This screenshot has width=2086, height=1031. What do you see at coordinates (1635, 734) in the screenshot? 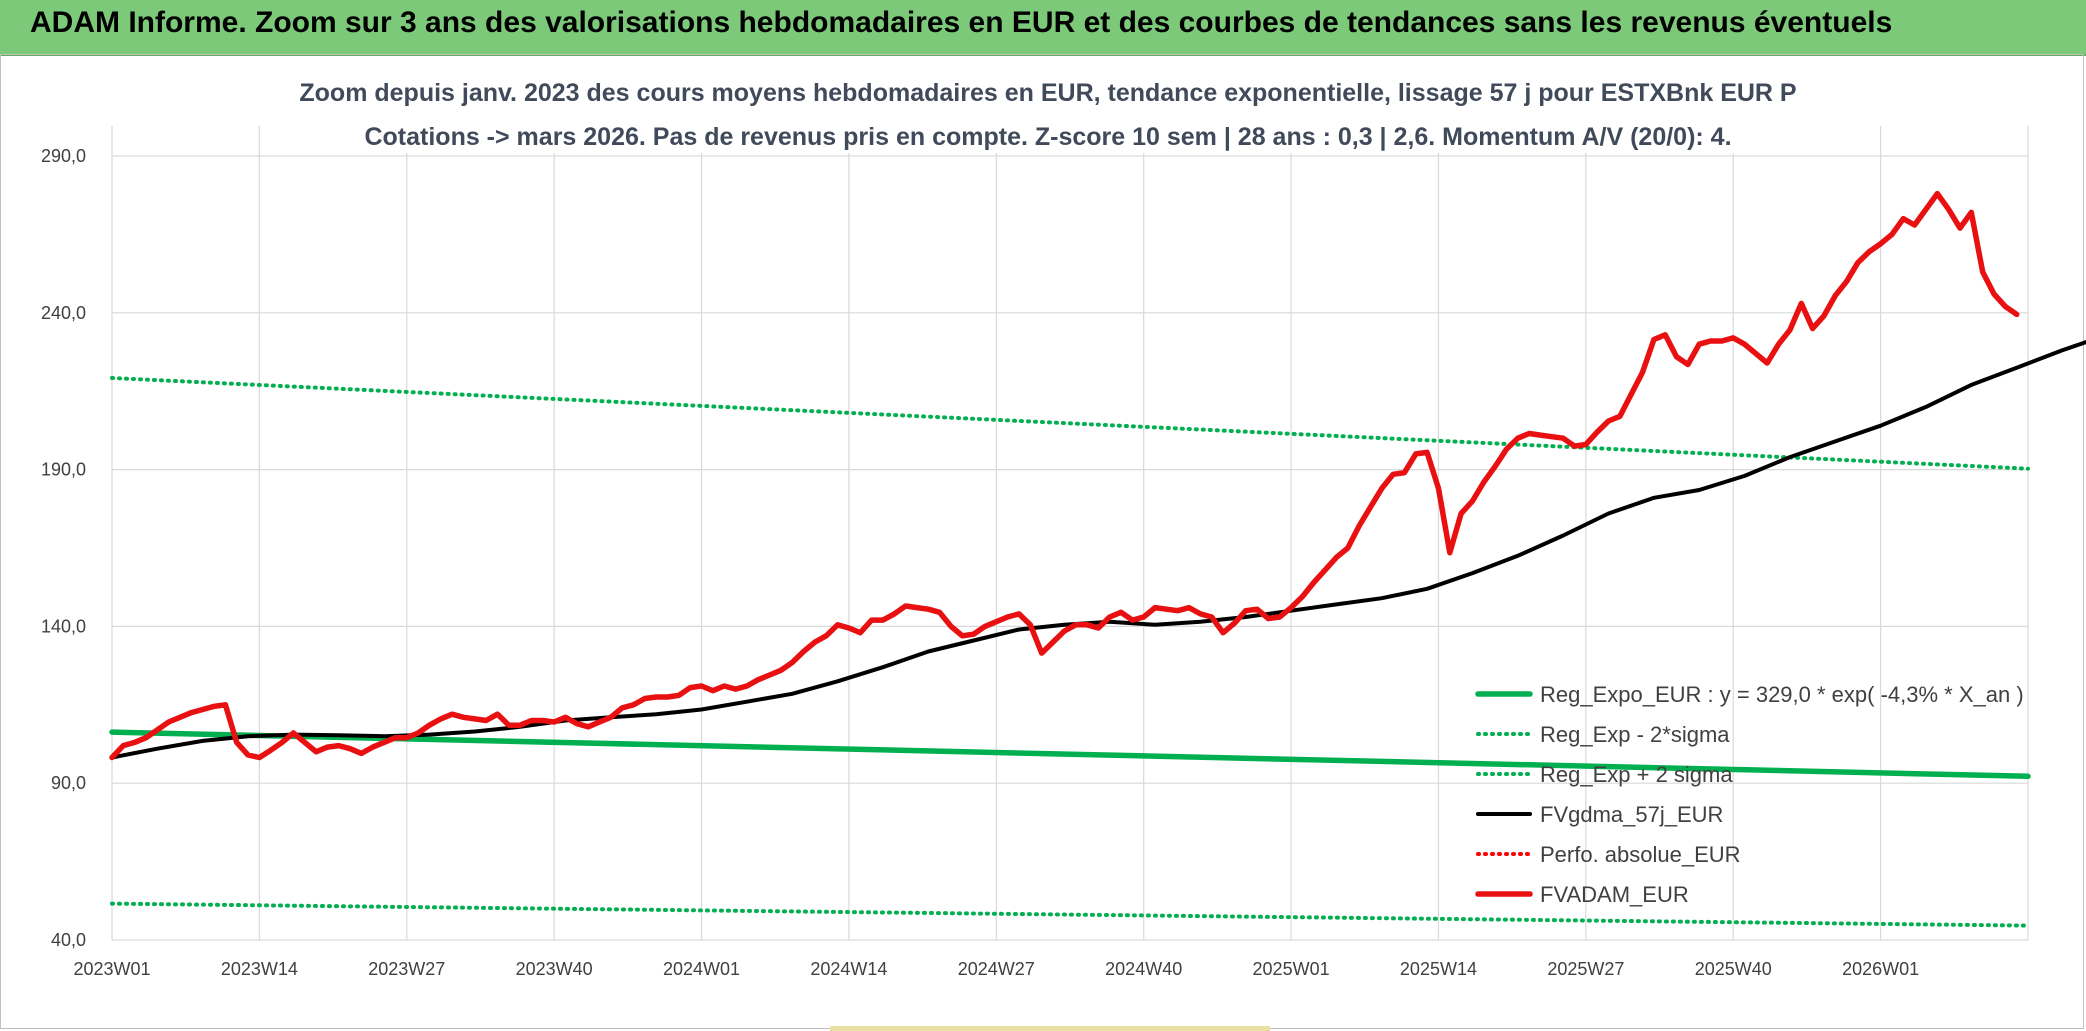
I see `legend-label: Reg_Exp - 2*sigma` at bounding box center [1635, 734].